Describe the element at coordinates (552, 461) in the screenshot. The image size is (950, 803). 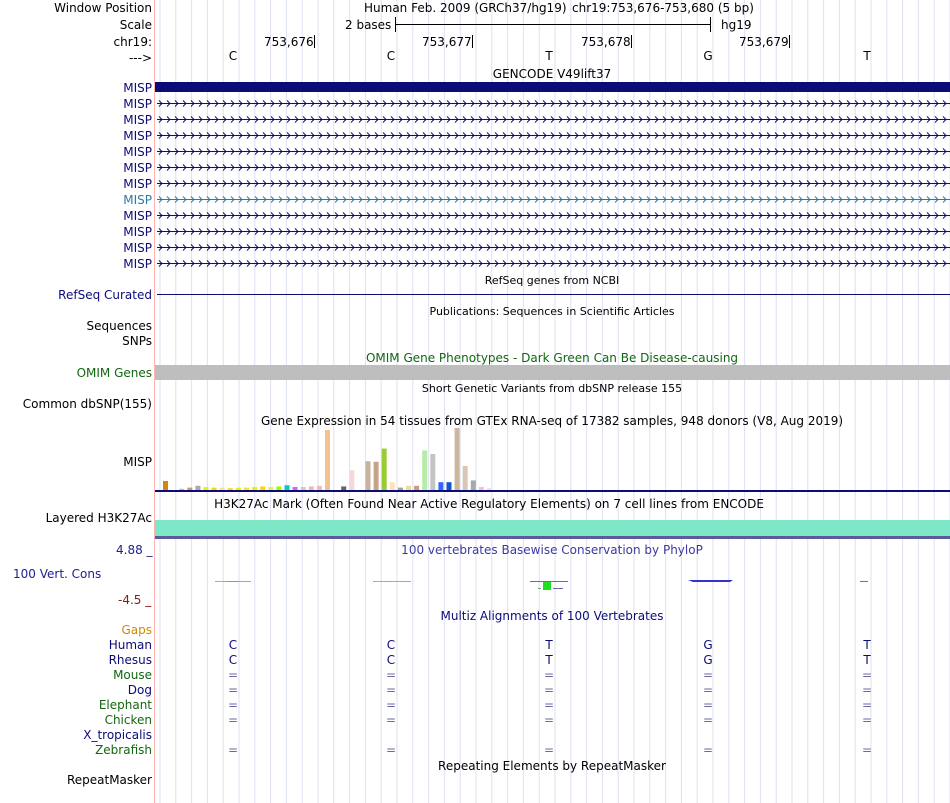
I see `gtex-bar-chart` at that location.